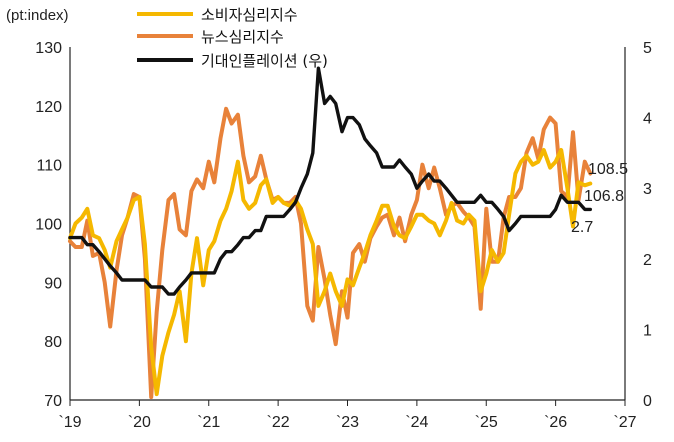 This screenshot has height=442, width=674. Describe the element at coordinates (278, 422) in the screenshot. I see `x-tick-label: `22` at that location.